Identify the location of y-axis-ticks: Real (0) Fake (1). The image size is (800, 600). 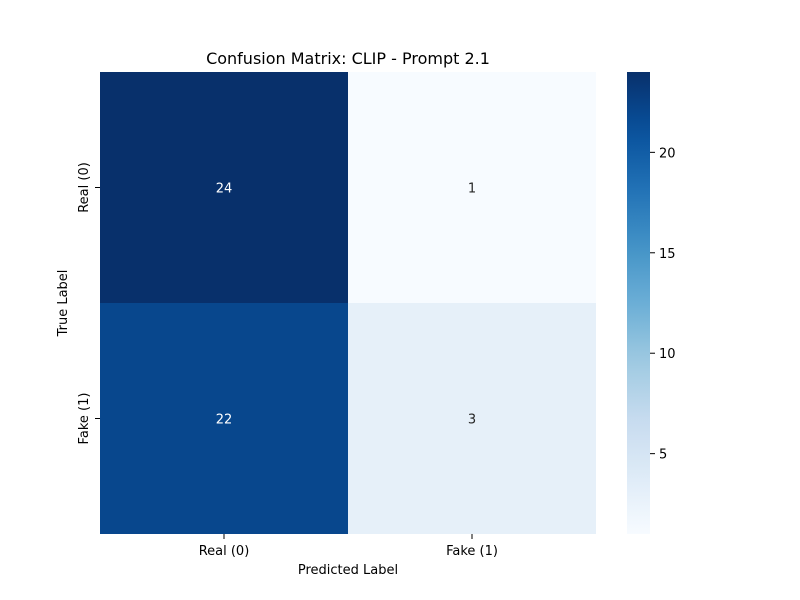
(88, 303).